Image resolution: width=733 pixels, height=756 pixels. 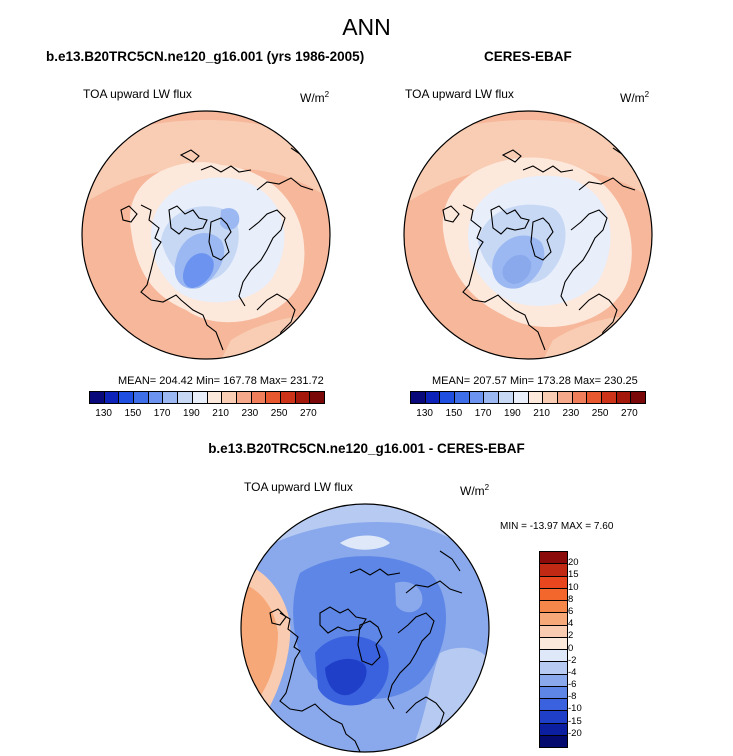 I want to click on diff-colorbar, so click(x=553, y=649).